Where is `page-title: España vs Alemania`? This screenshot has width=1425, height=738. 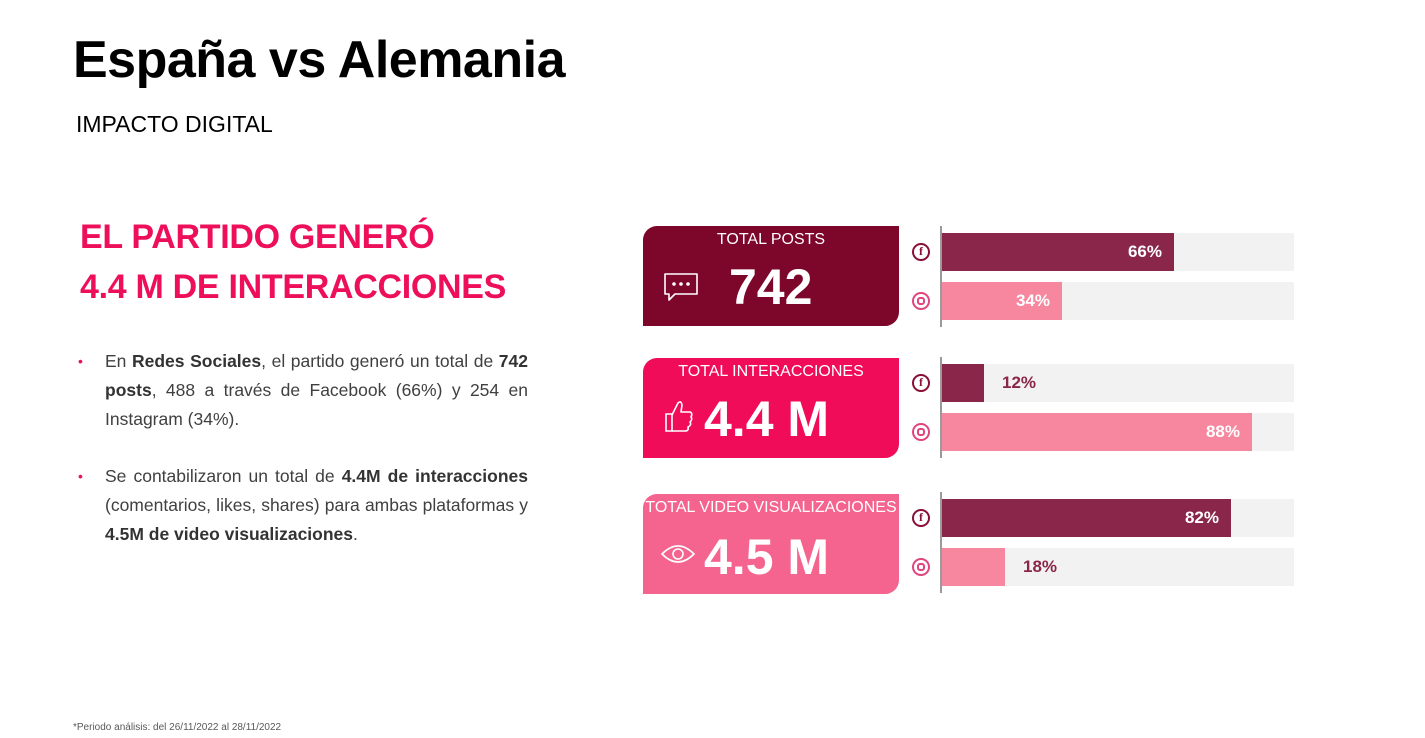 page-title: España vs Alemania is located at coordinates (319, 60).